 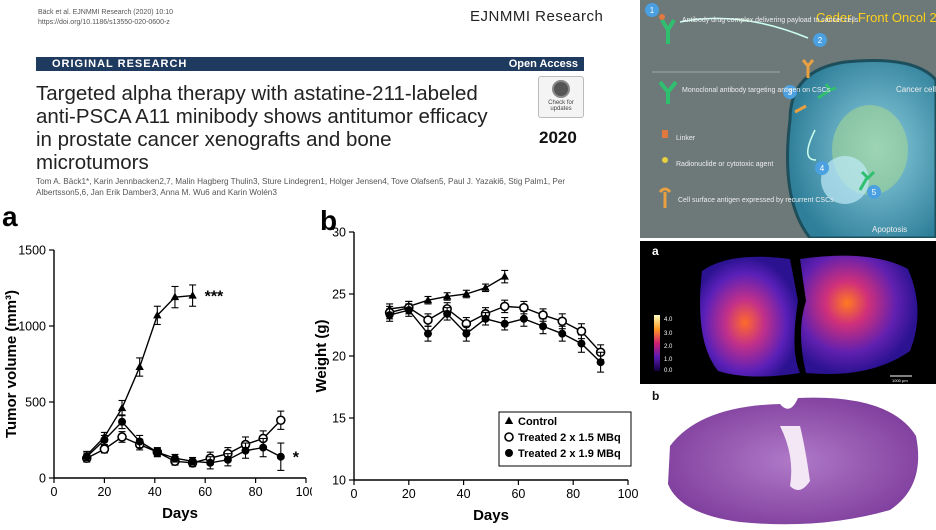 I want to click on vesicle-shape, so click(x=845, y=180).